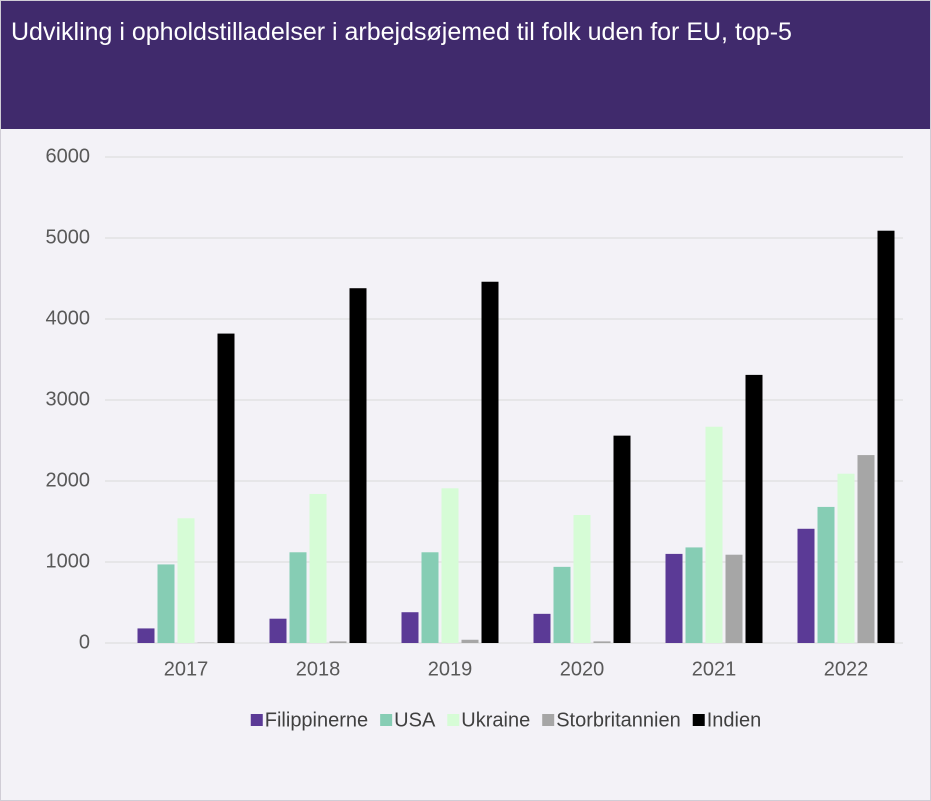 This screenshot has height=801, width=931. I want to click on y-tick-label: 6000, so click(68, 156).